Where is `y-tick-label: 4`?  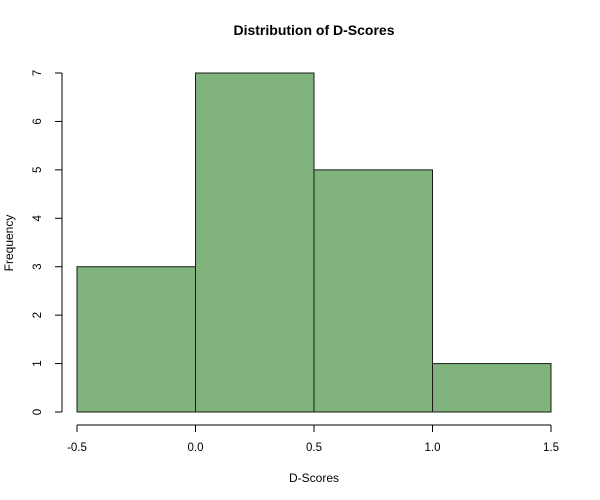
y-tick-label: 4 is located at coordinates (38, 217).